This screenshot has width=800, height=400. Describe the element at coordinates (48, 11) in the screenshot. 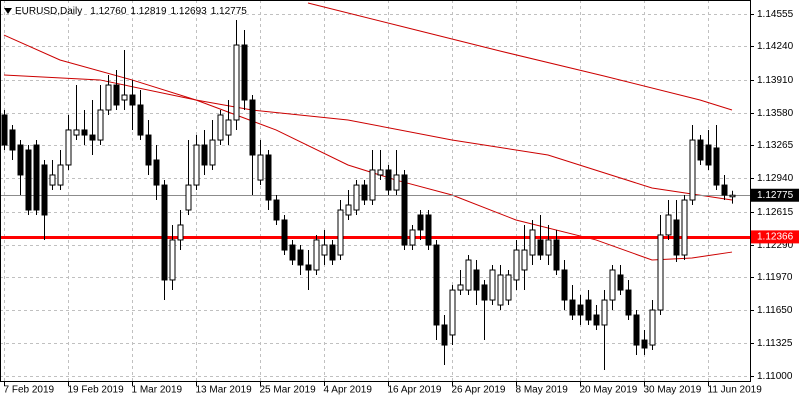

I see `symbol: EURUSD,Daily` at that location.